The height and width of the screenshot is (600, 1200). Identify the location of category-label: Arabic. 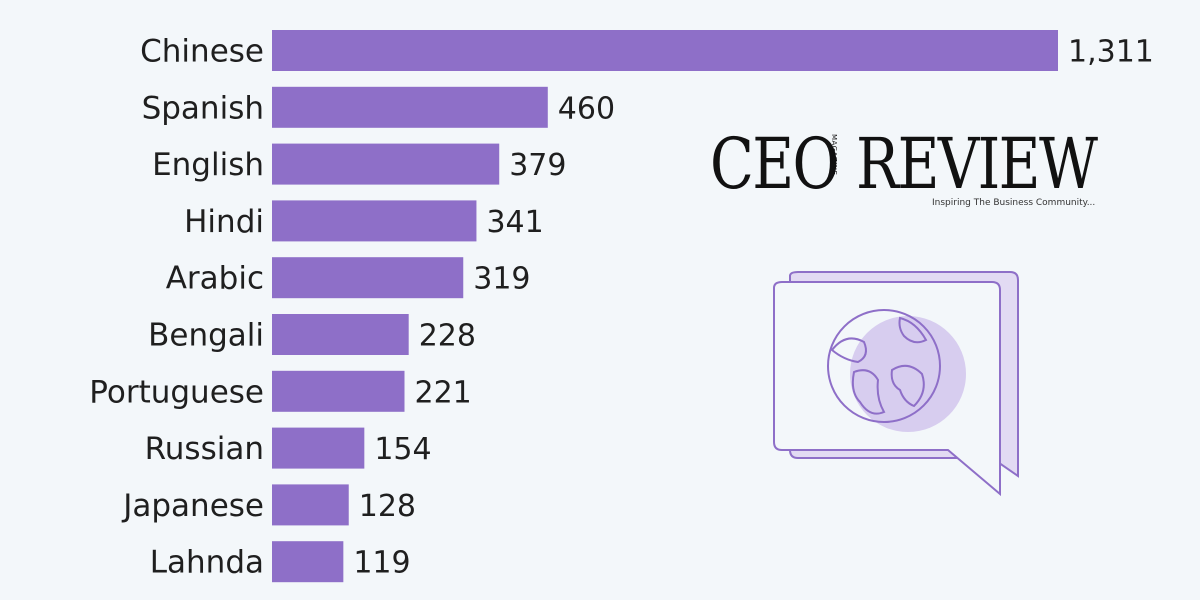
(215, 279).